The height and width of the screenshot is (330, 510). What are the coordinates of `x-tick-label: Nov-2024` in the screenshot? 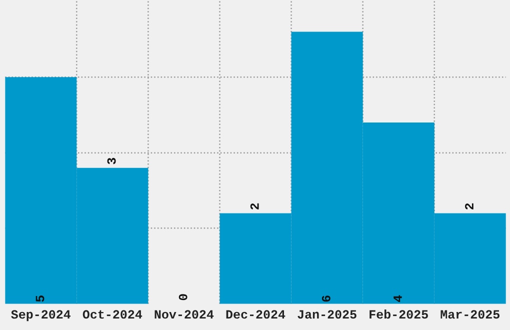 It's located at (184, 314).